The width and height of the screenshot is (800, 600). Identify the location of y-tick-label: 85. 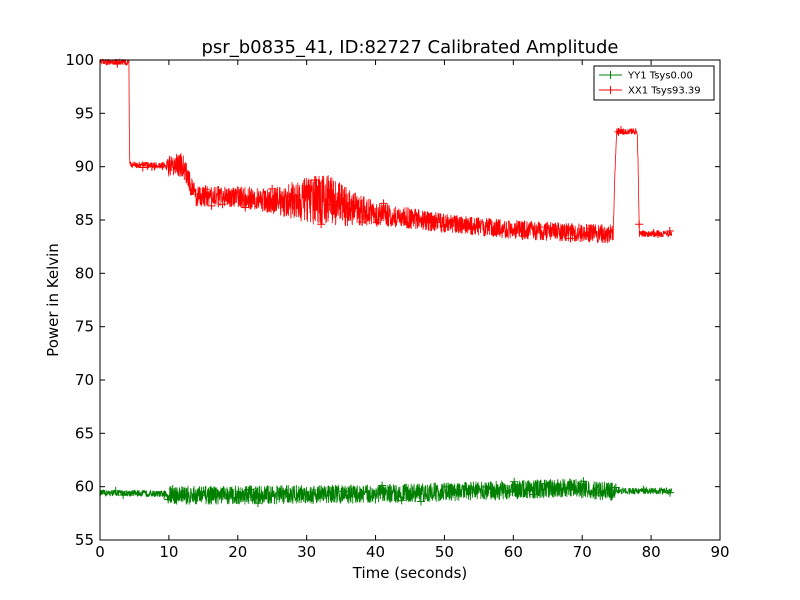
(84, 220).